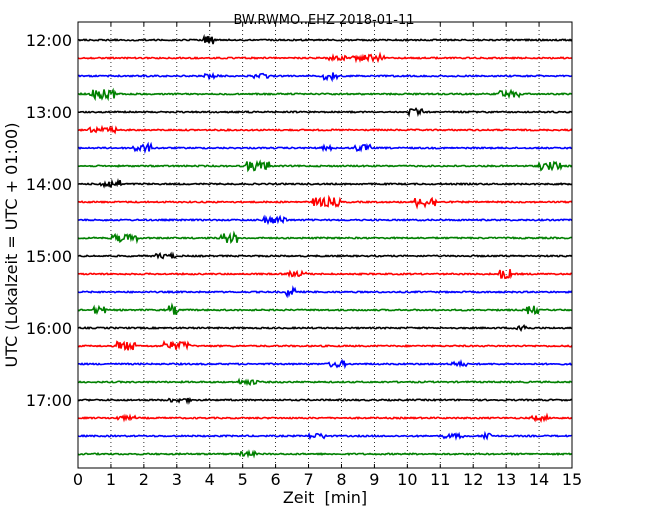 This screenshot has width=650, height=520. I want to click on y-tick-label-1: 13:00, so click(49, 112).